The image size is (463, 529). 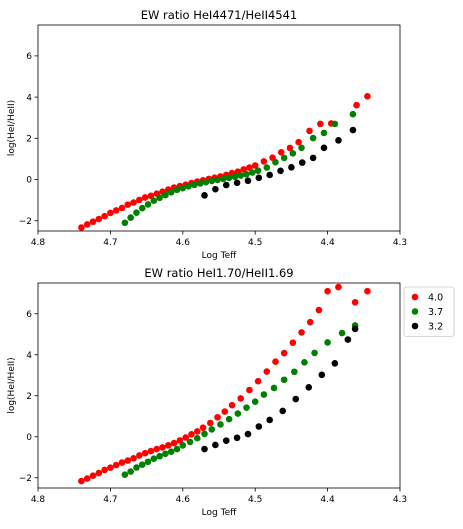 I want to click on top-x-tick-label: 4.6, so click(x=183, y=243).